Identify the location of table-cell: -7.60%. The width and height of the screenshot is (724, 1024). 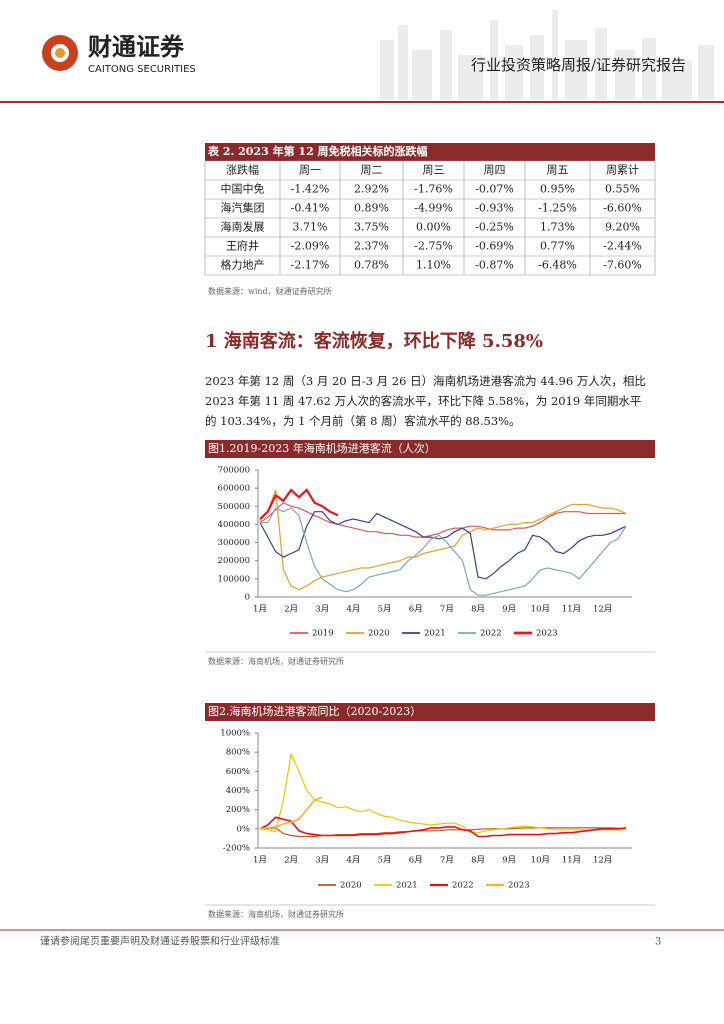
(622, 265).